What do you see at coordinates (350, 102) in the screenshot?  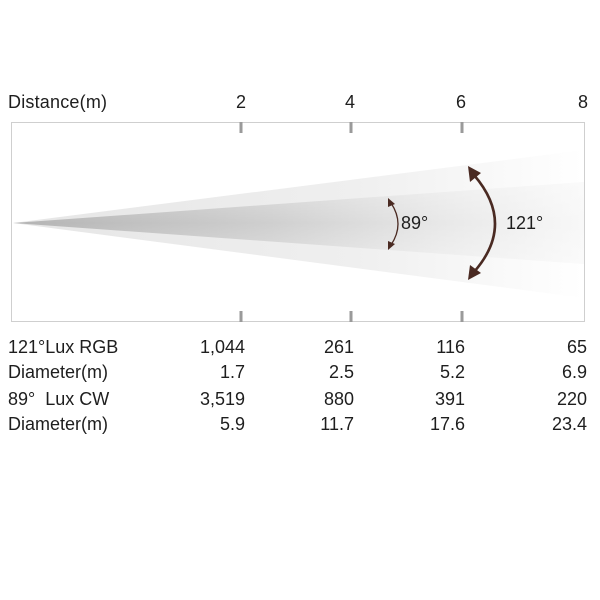 I see `distance-tick-4: 4` at bounding box center [350, 102].